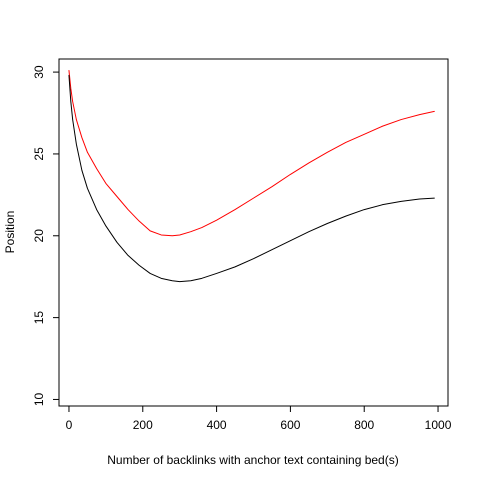 This screenshot has width=480, height=480. I want to click on x-tick-label: 200, so click(143, 425).